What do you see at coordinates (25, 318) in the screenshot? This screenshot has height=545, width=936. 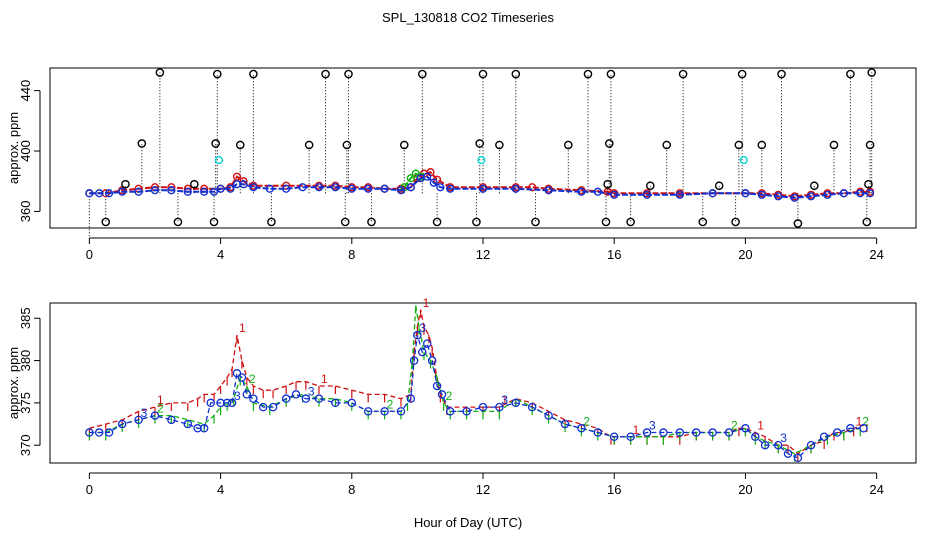 I see `bottom-y-tick-label: 385` at bounding box center [25, 318].